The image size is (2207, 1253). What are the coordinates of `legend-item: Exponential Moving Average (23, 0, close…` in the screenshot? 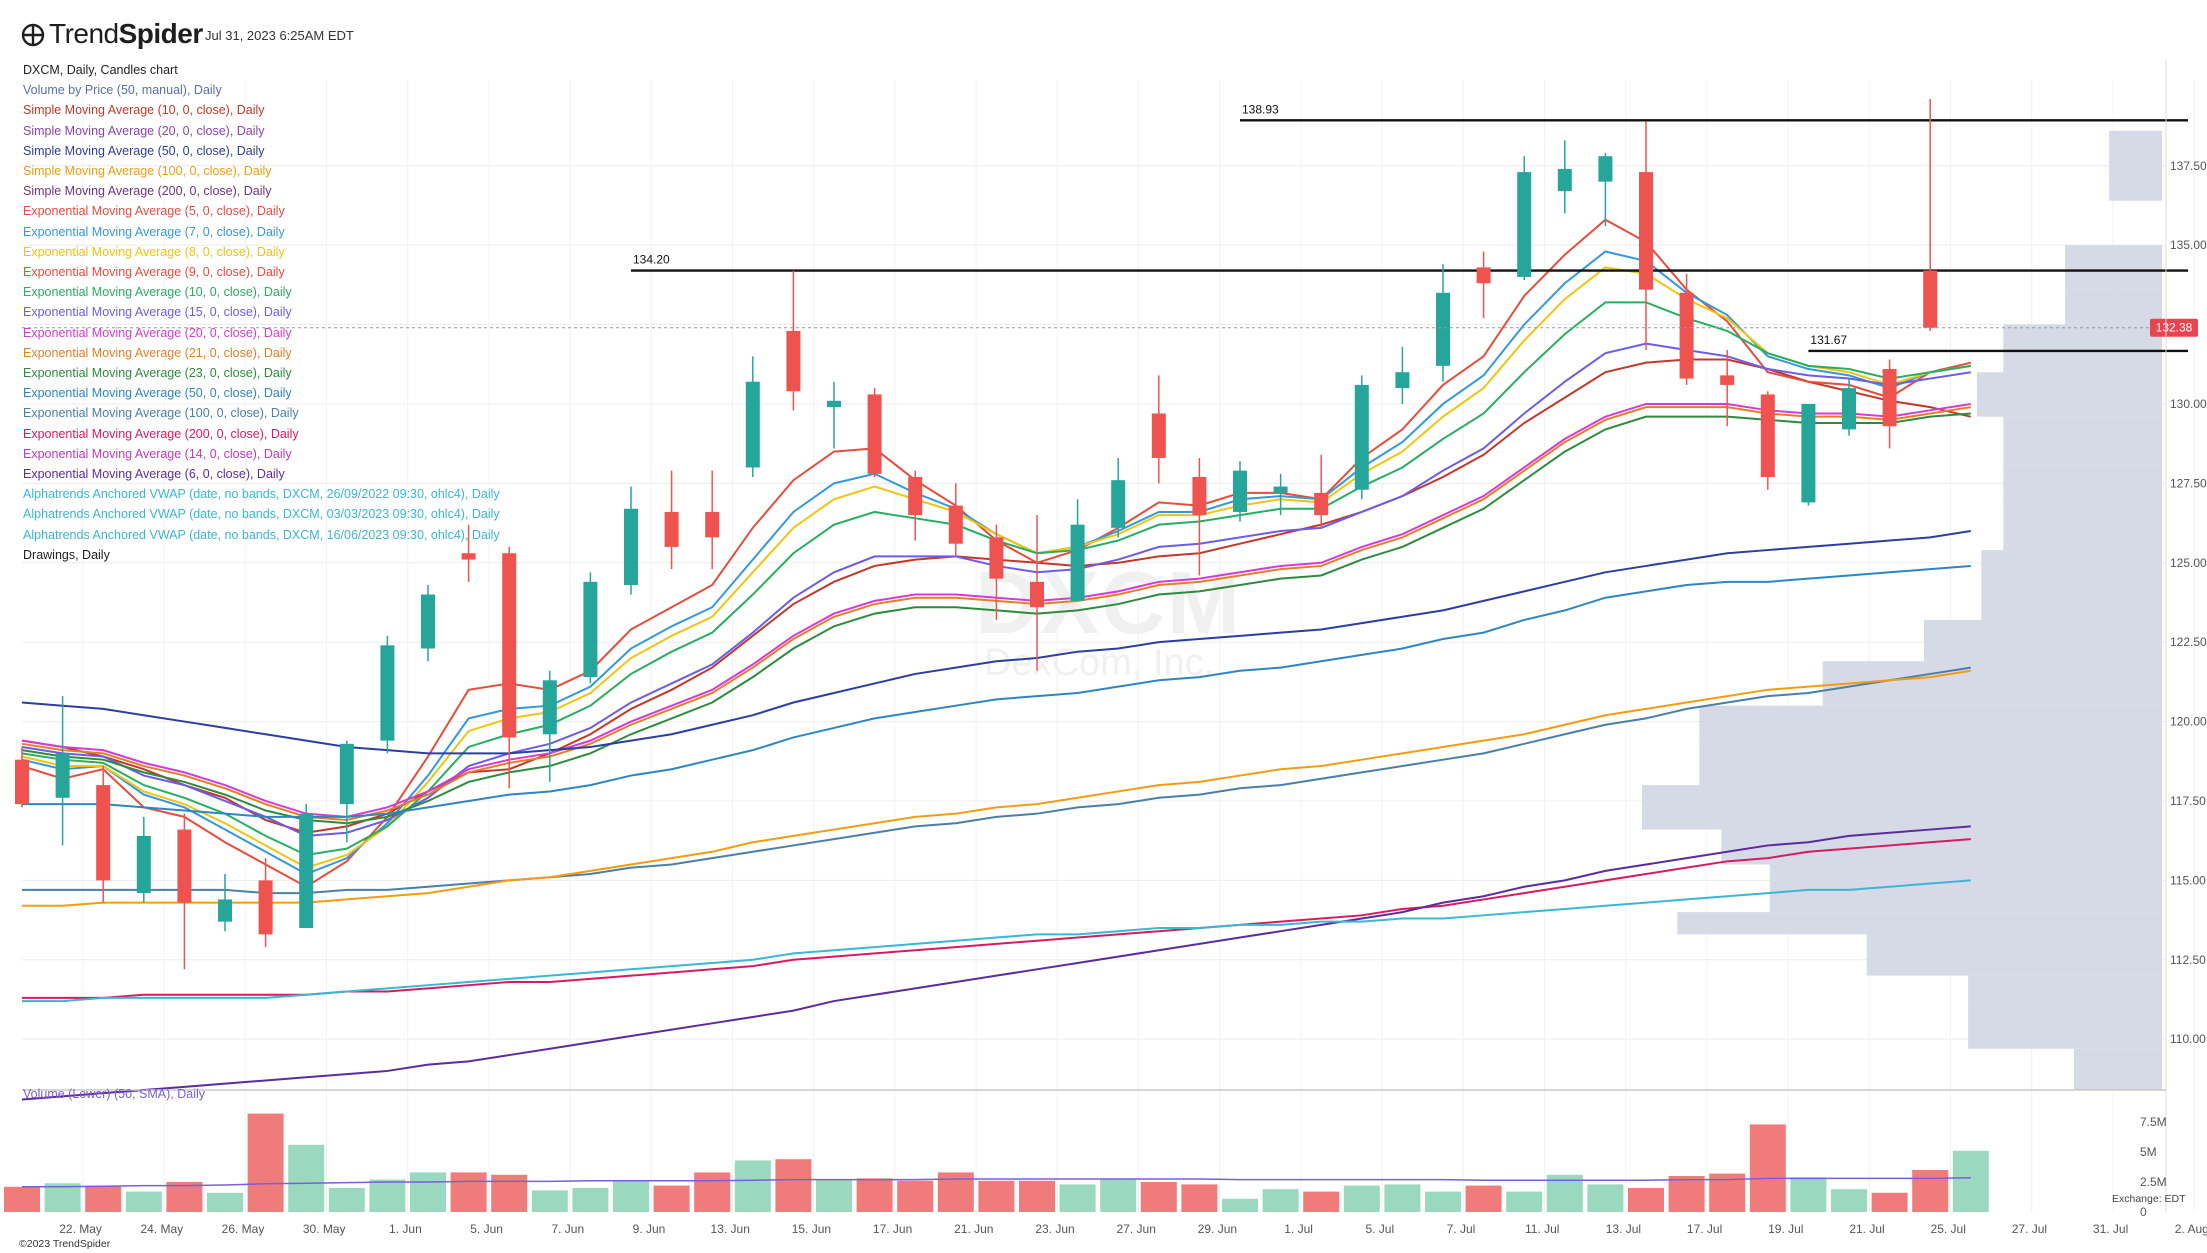 It's located at (157, 373).